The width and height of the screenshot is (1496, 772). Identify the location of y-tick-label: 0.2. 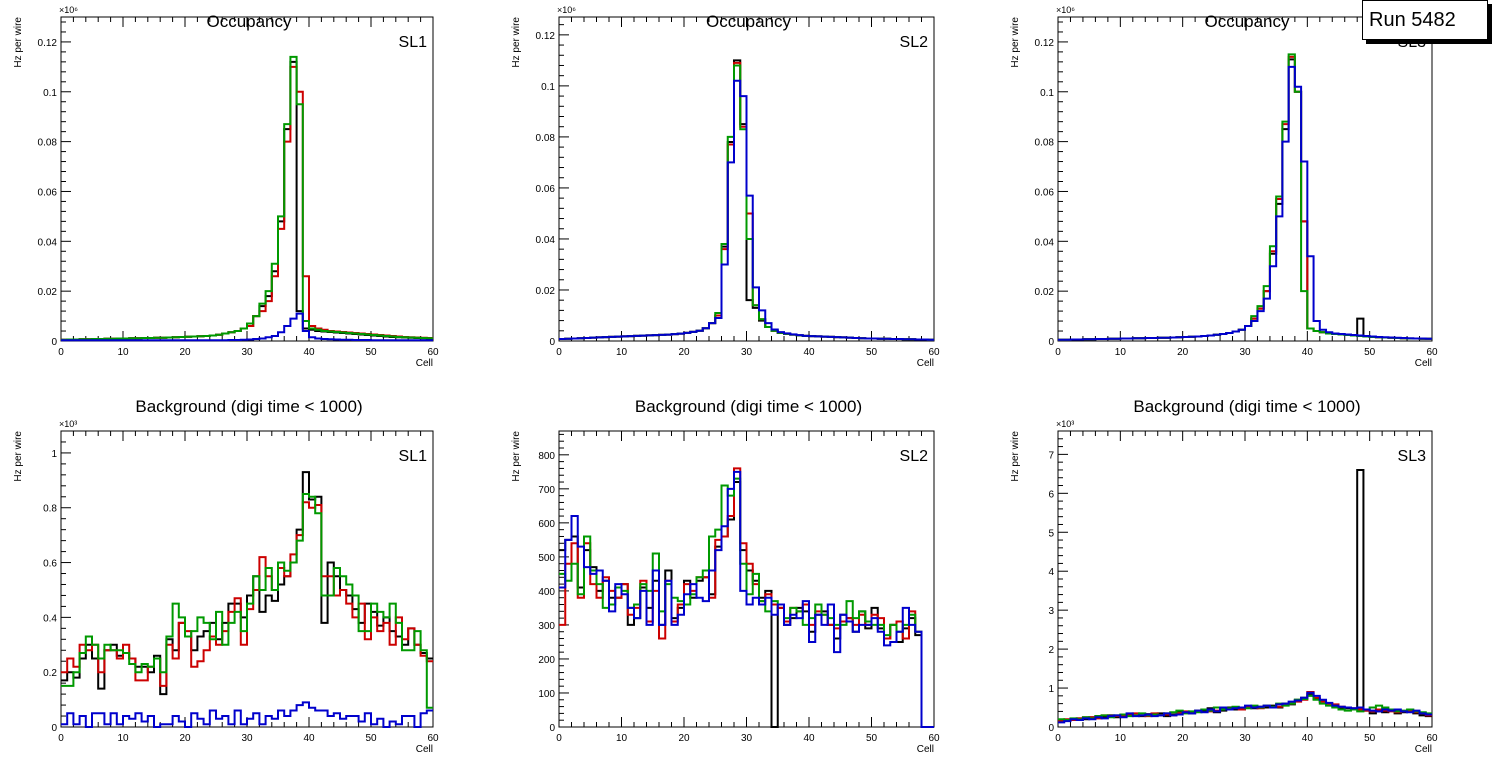
(50, 673).